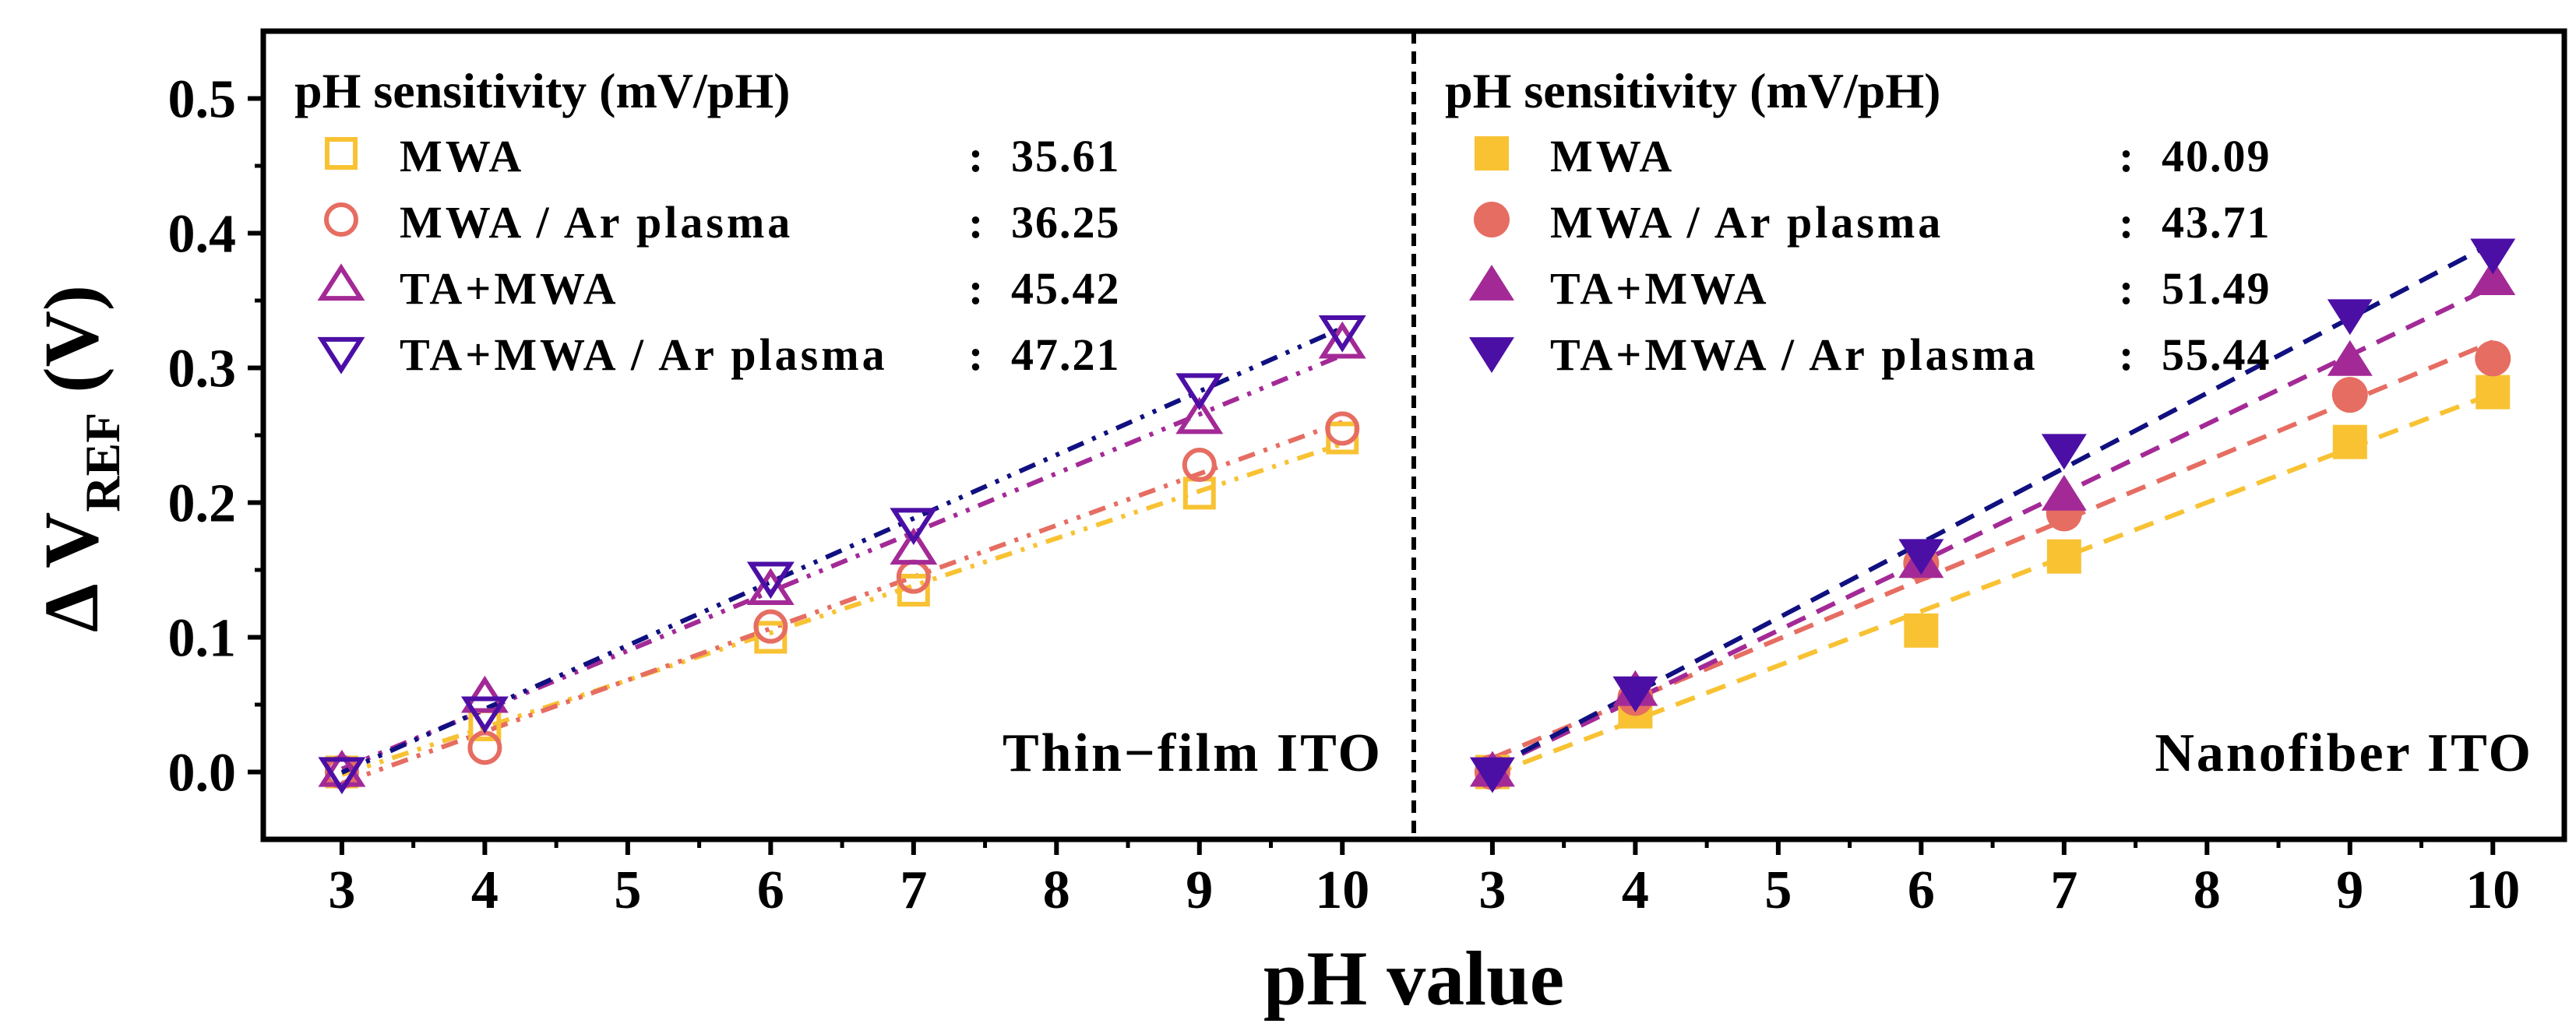 The height and width of the screenshot is (1034, 2576). Describe the element at coordinates (2344, 753) in the screenshot. I see `panel-label-2: Nanofiber ITO` at that location.